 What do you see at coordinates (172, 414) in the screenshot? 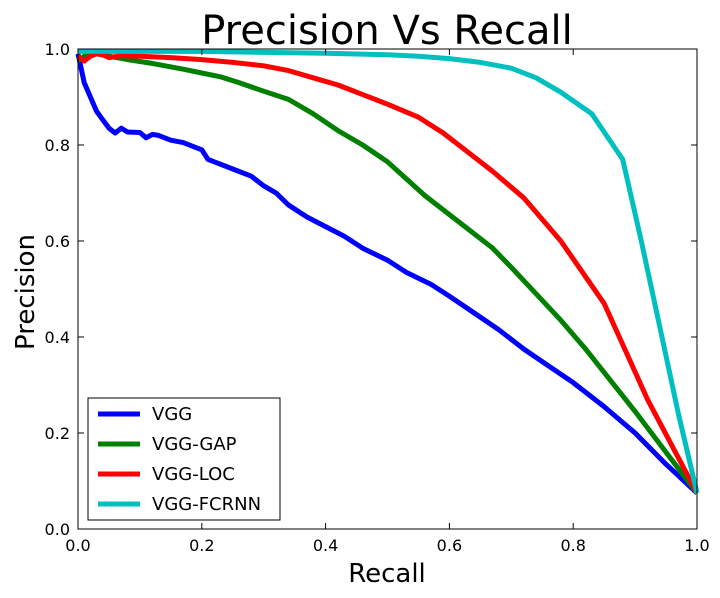
I see `legend-label-0: VGG` at bounding box center [172, 414].